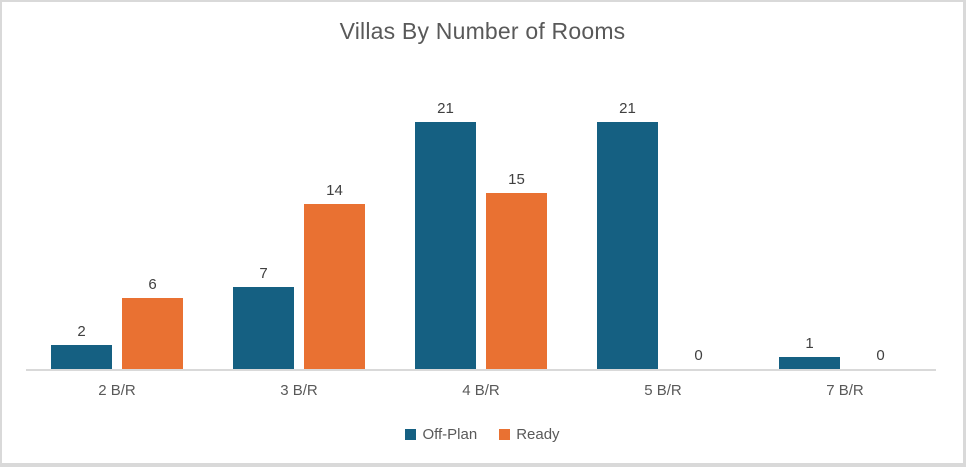 This screenshot has width=966, height=467. Describe the element at coordinates (152, 333) in the screenshot. I see `bar-ready-2-b-r` at that location.